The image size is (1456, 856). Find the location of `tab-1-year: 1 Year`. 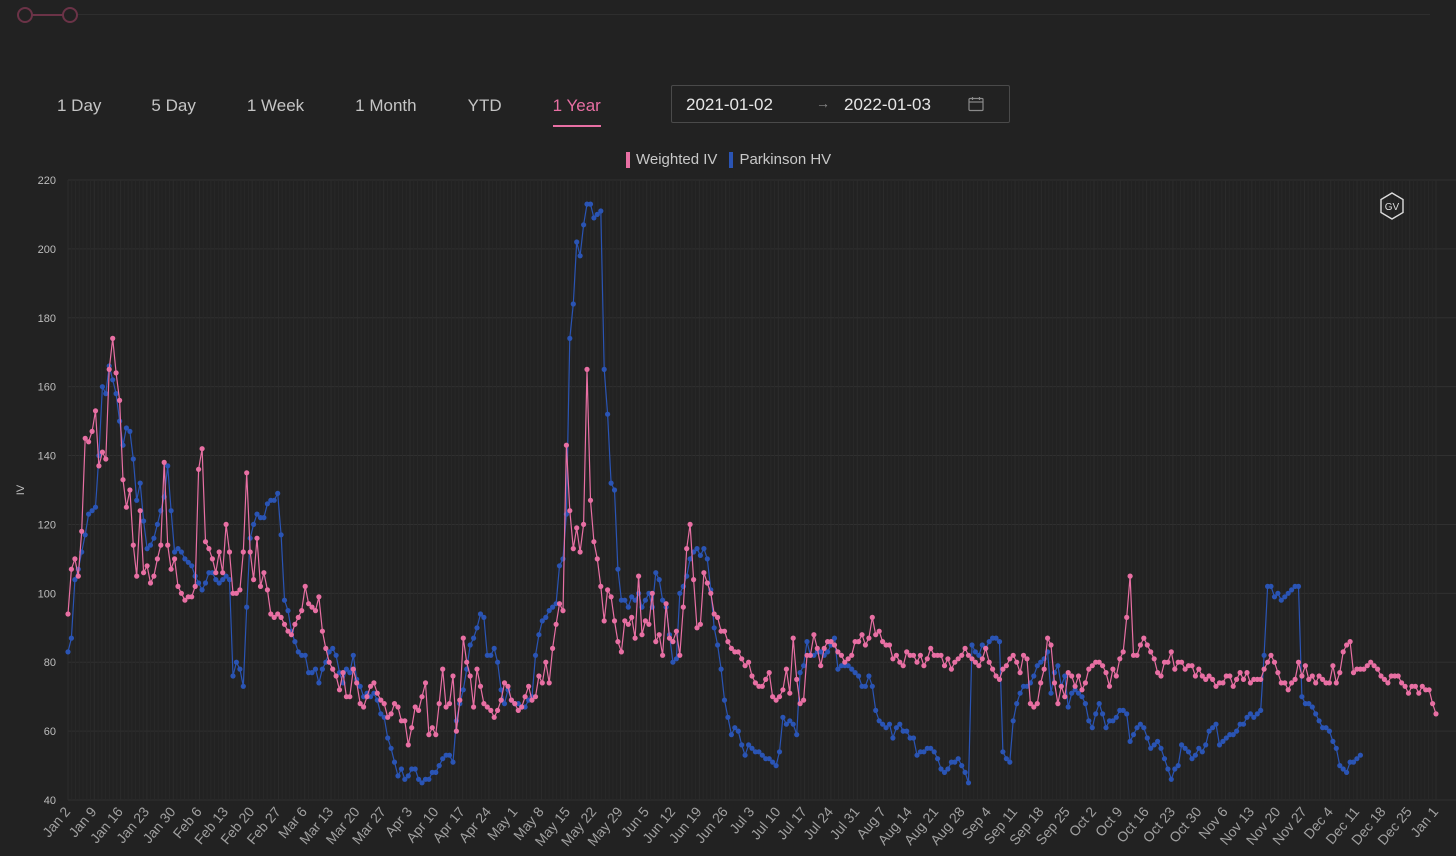

tab-1-year: 1 Year is located at coordinates (577, 107).